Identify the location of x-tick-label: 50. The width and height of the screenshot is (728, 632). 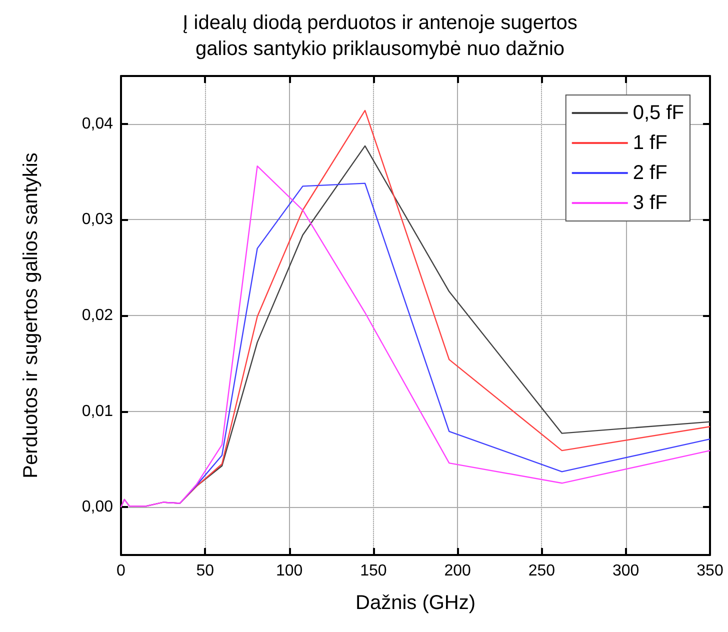
(205, 571).